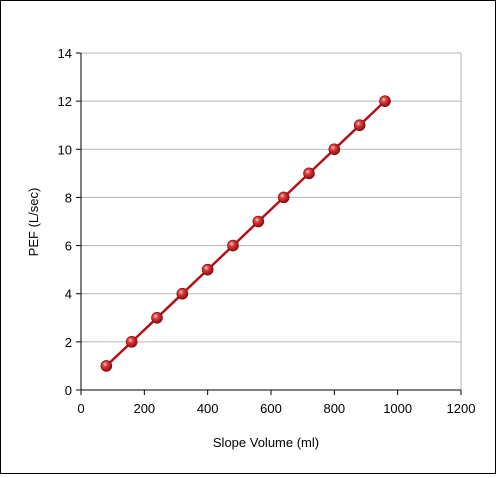 This screenshot has width=496, height=478. Describe the element at coordinates (461, 408) in the screenshot. I see `x-tick-label: 1200` at that location.